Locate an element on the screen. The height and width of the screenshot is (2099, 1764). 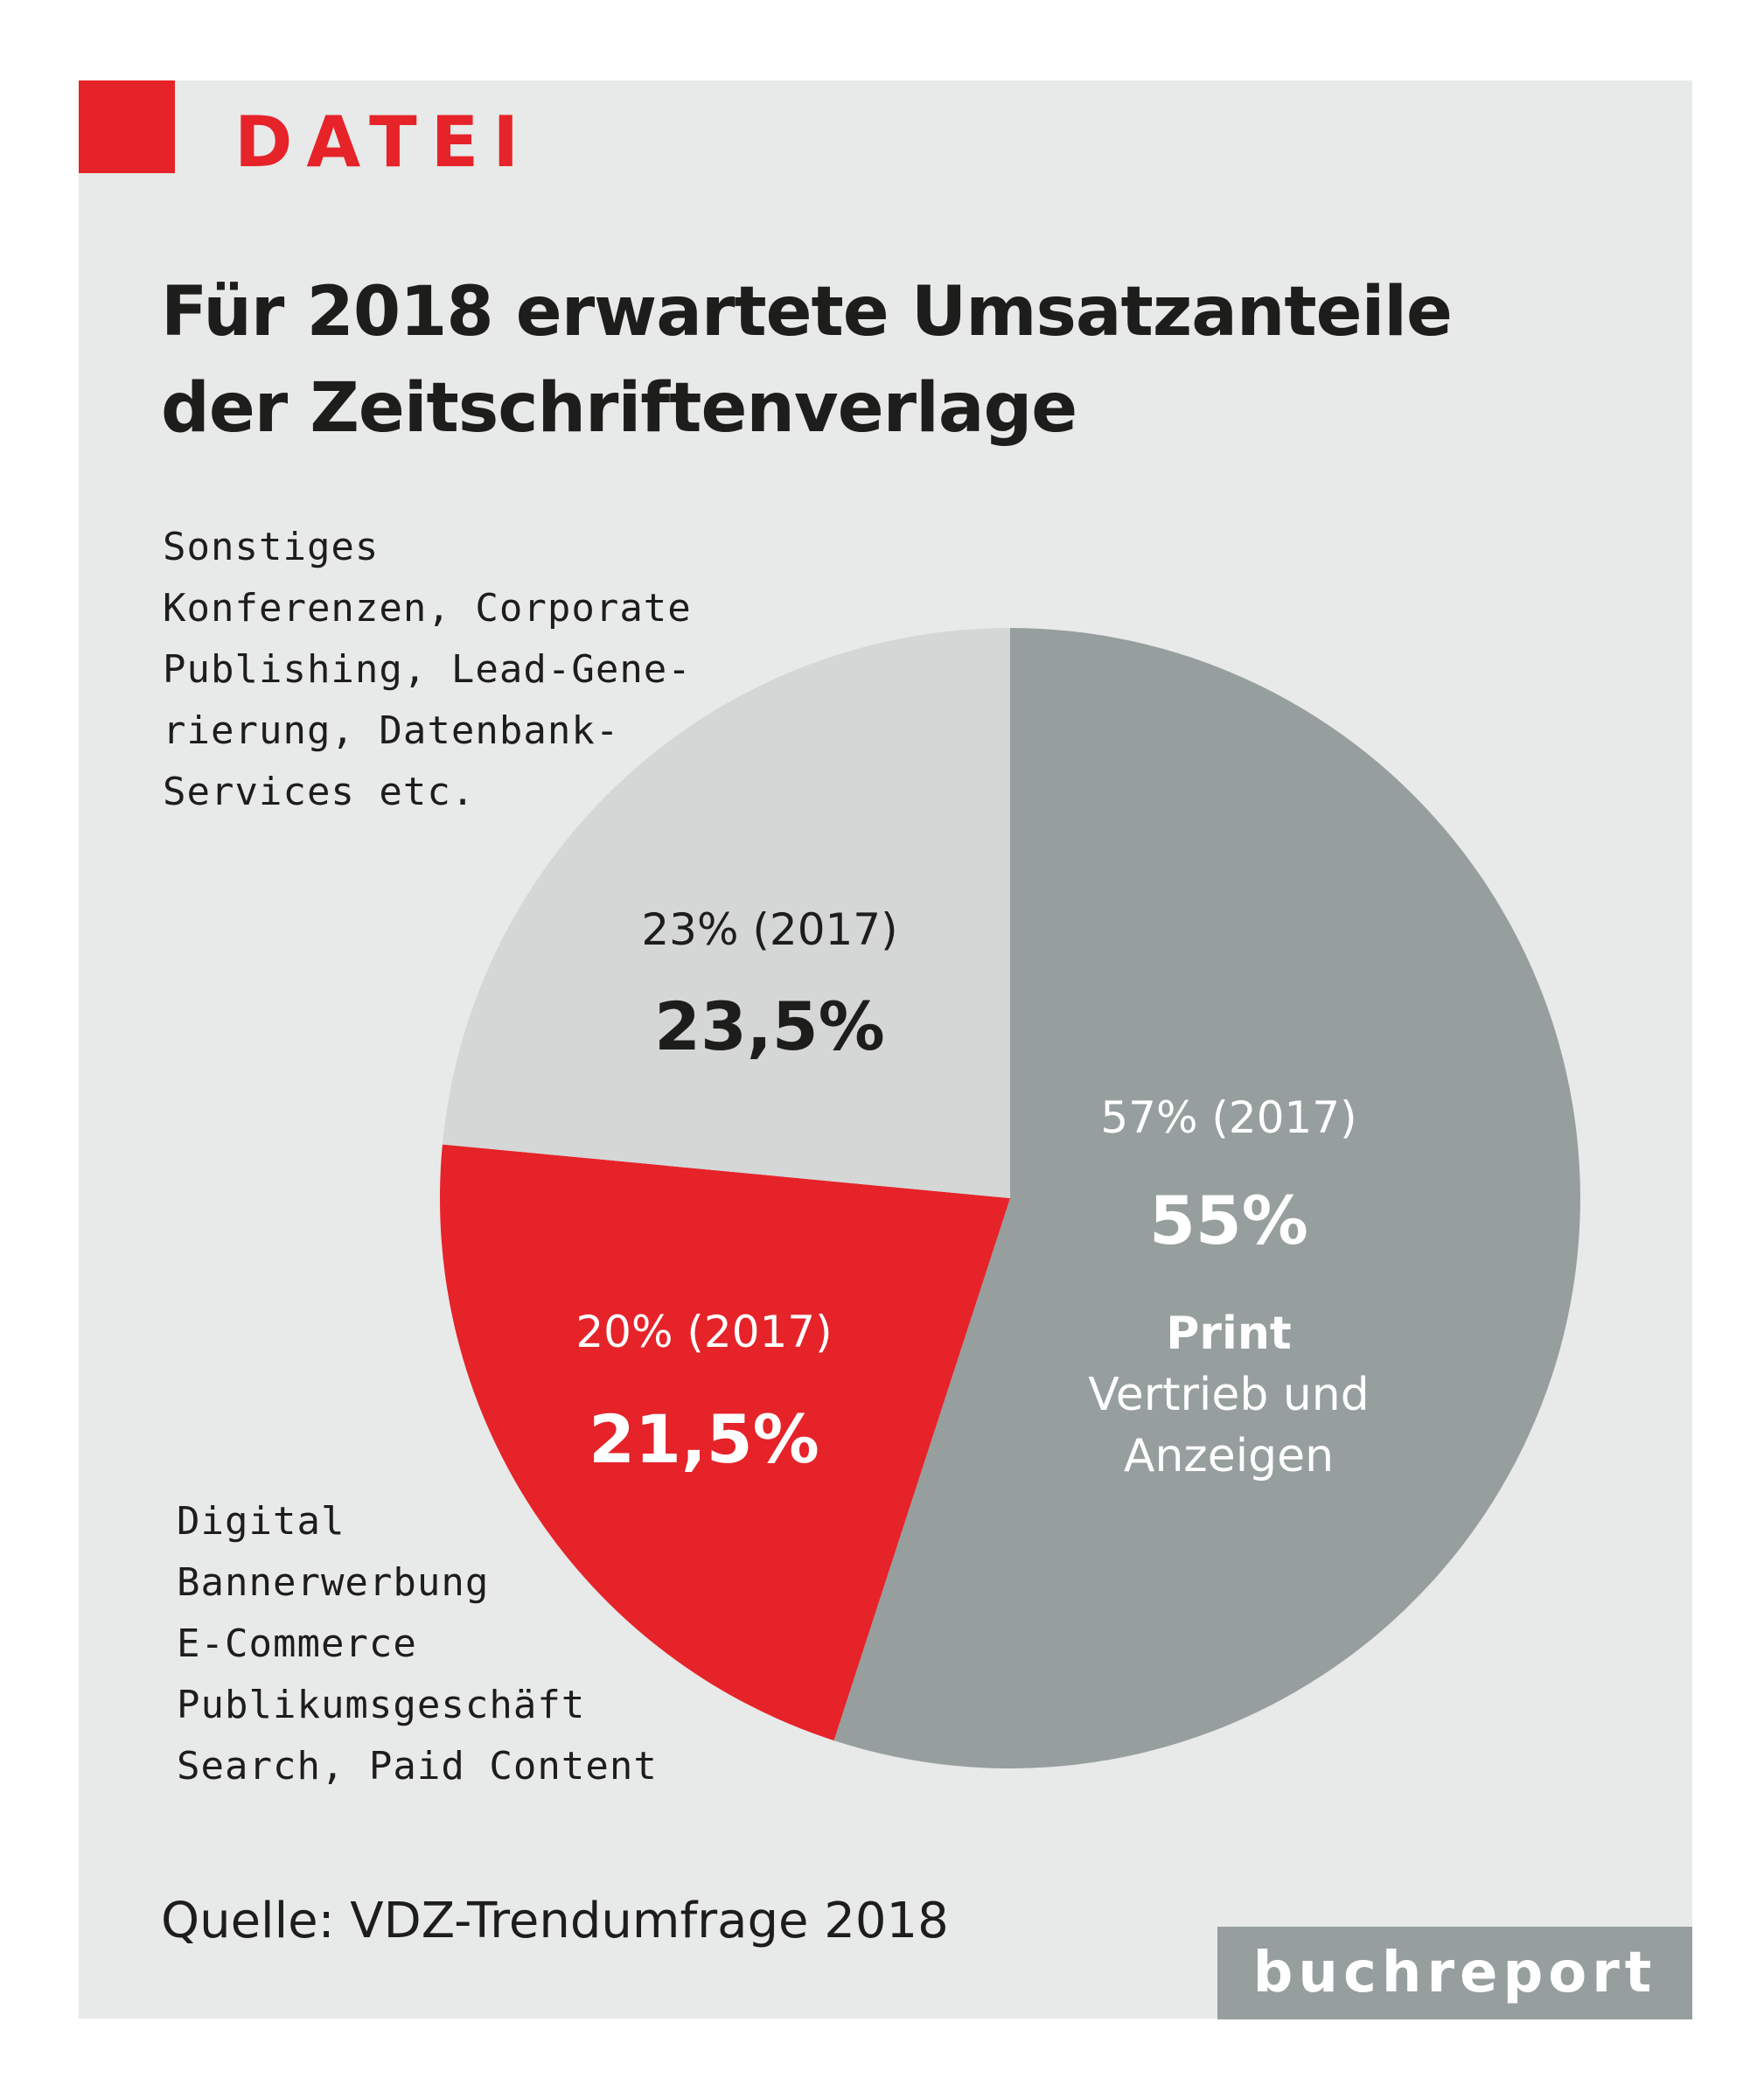
slice-description-line: Publikumsgeschäft is located at coordinates (382, 1705).